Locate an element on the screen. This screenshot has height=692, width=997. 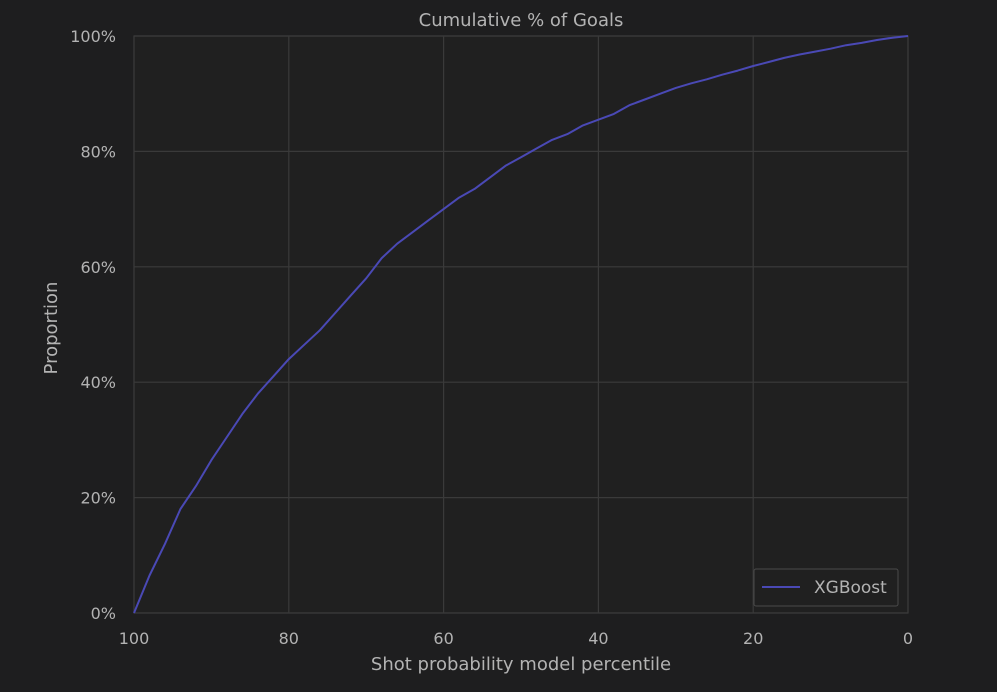
y-tick-label: 60% is located at coordinates (98, 267).